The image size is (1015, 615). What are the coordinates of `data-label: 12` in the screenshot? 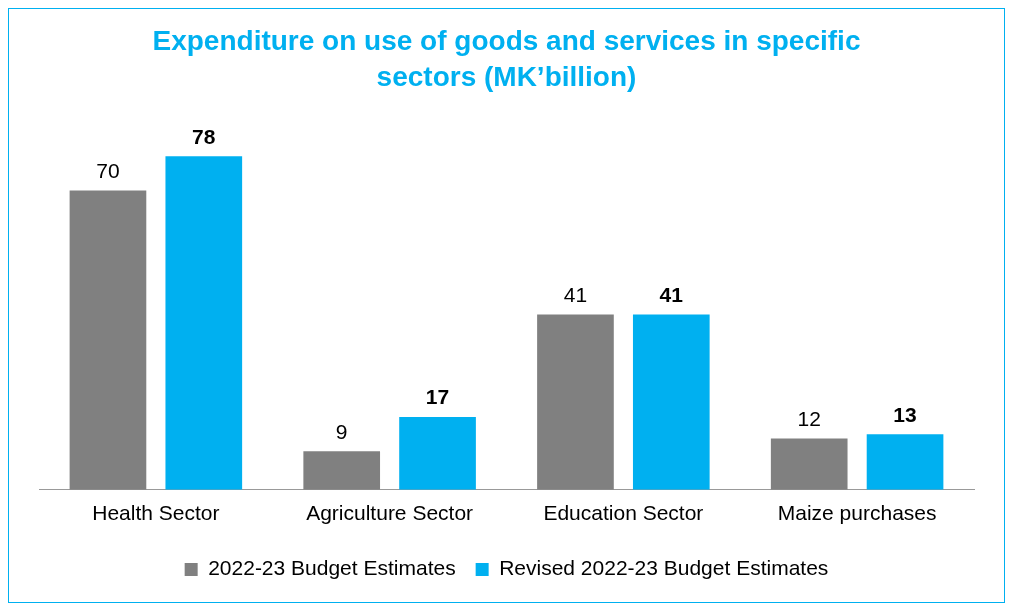 It's located at (809, 418).